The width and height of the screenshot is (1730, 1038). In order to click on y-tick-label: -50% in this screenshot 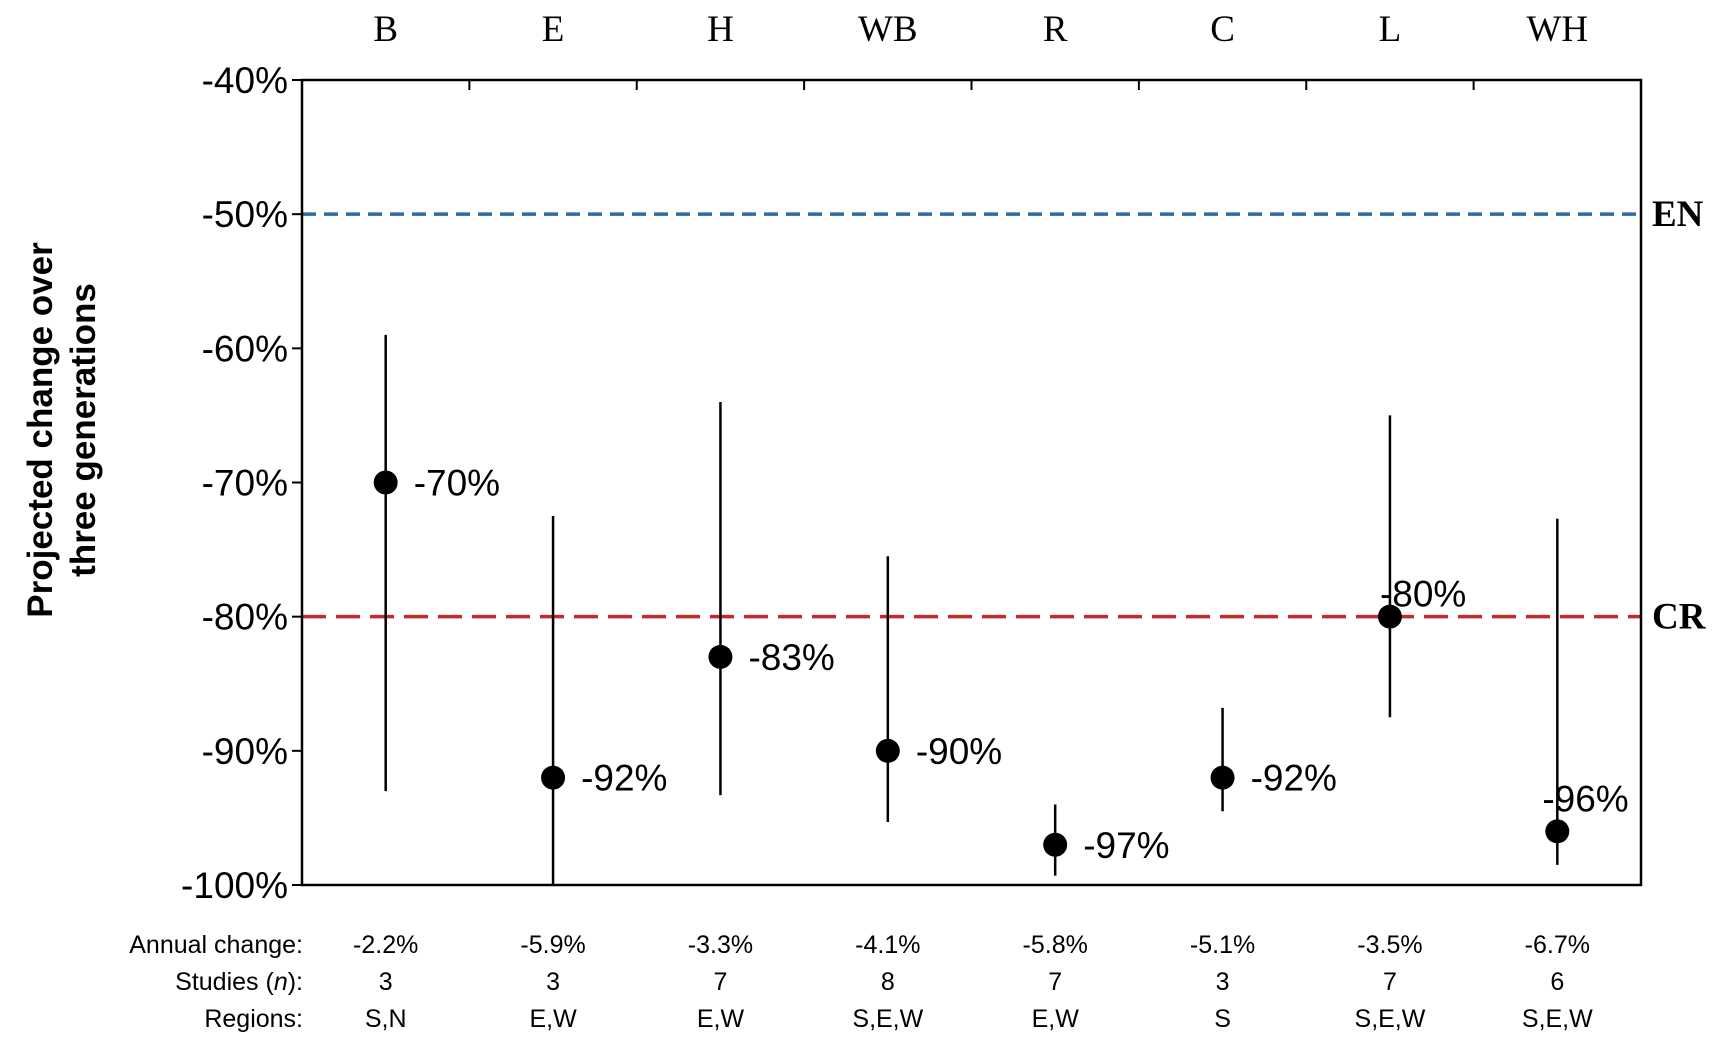, I will do `click(245, 214)`.